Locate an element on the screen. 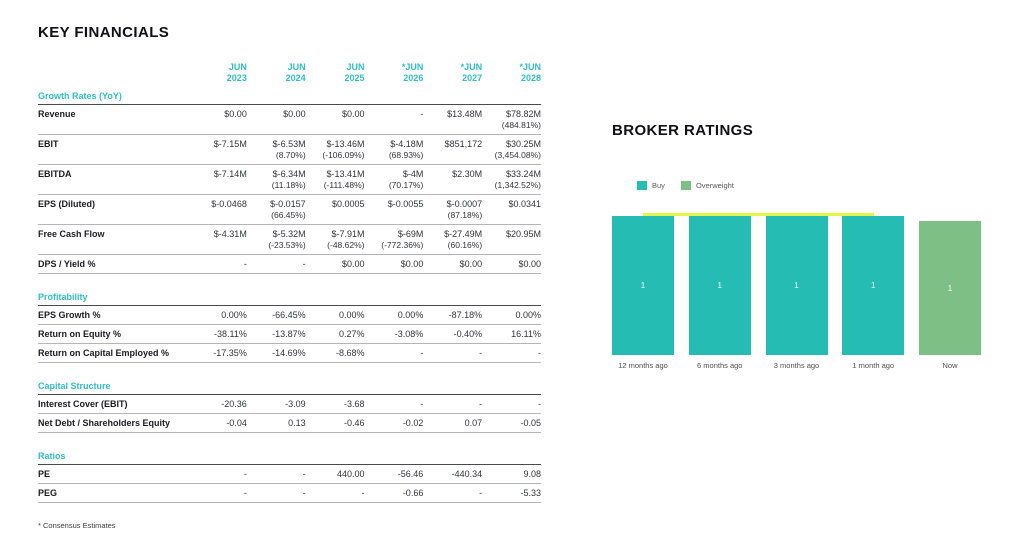  table-cell: $0.0341 is located at coordinates (511, 204).